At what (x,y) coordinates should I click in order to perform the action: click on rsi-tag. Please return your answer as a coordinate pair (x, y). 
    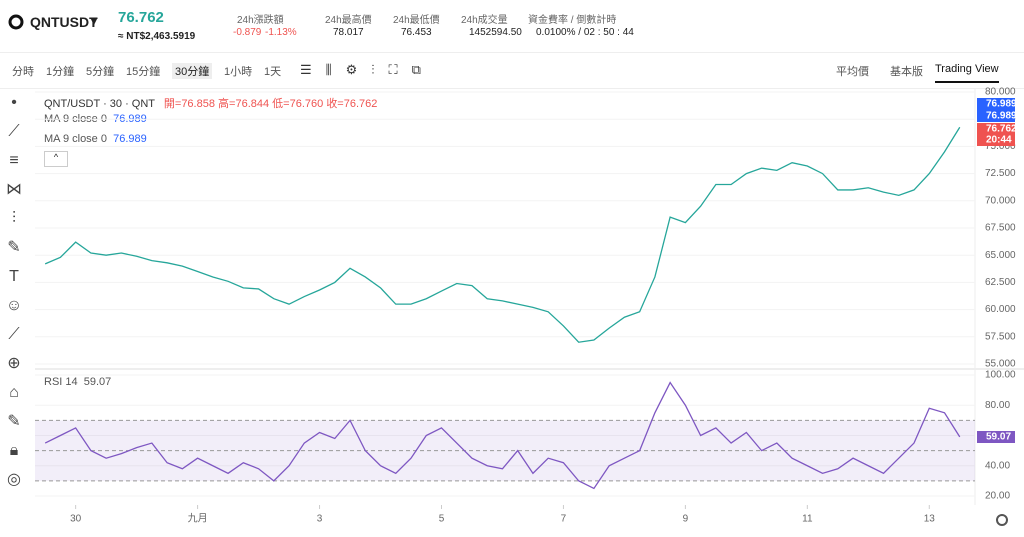
    Looking at the image, I should click on (996, 437).